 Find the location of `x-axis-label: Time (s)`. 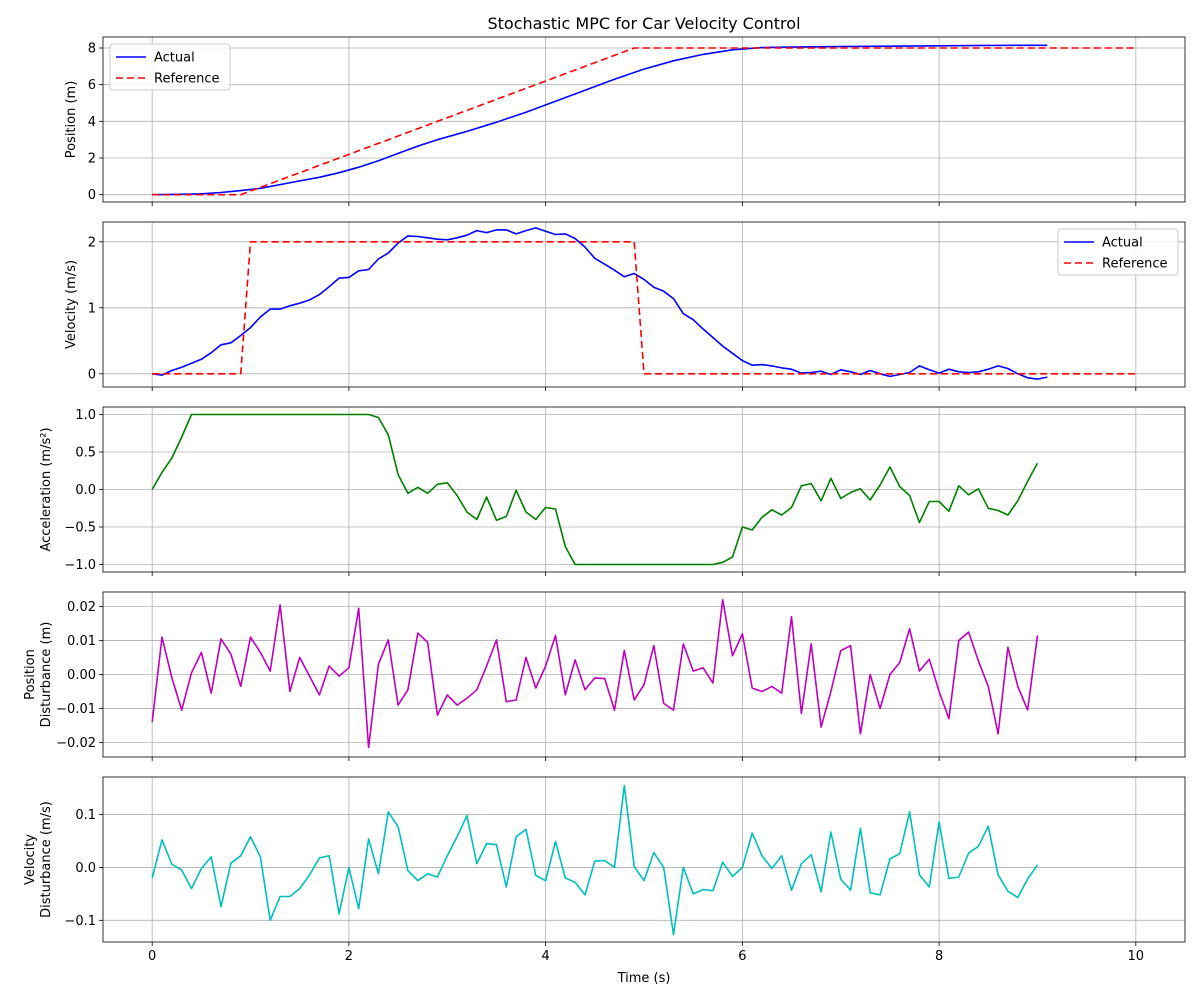

x-axis-label: Time (s) is located at coordinates (644, 978).